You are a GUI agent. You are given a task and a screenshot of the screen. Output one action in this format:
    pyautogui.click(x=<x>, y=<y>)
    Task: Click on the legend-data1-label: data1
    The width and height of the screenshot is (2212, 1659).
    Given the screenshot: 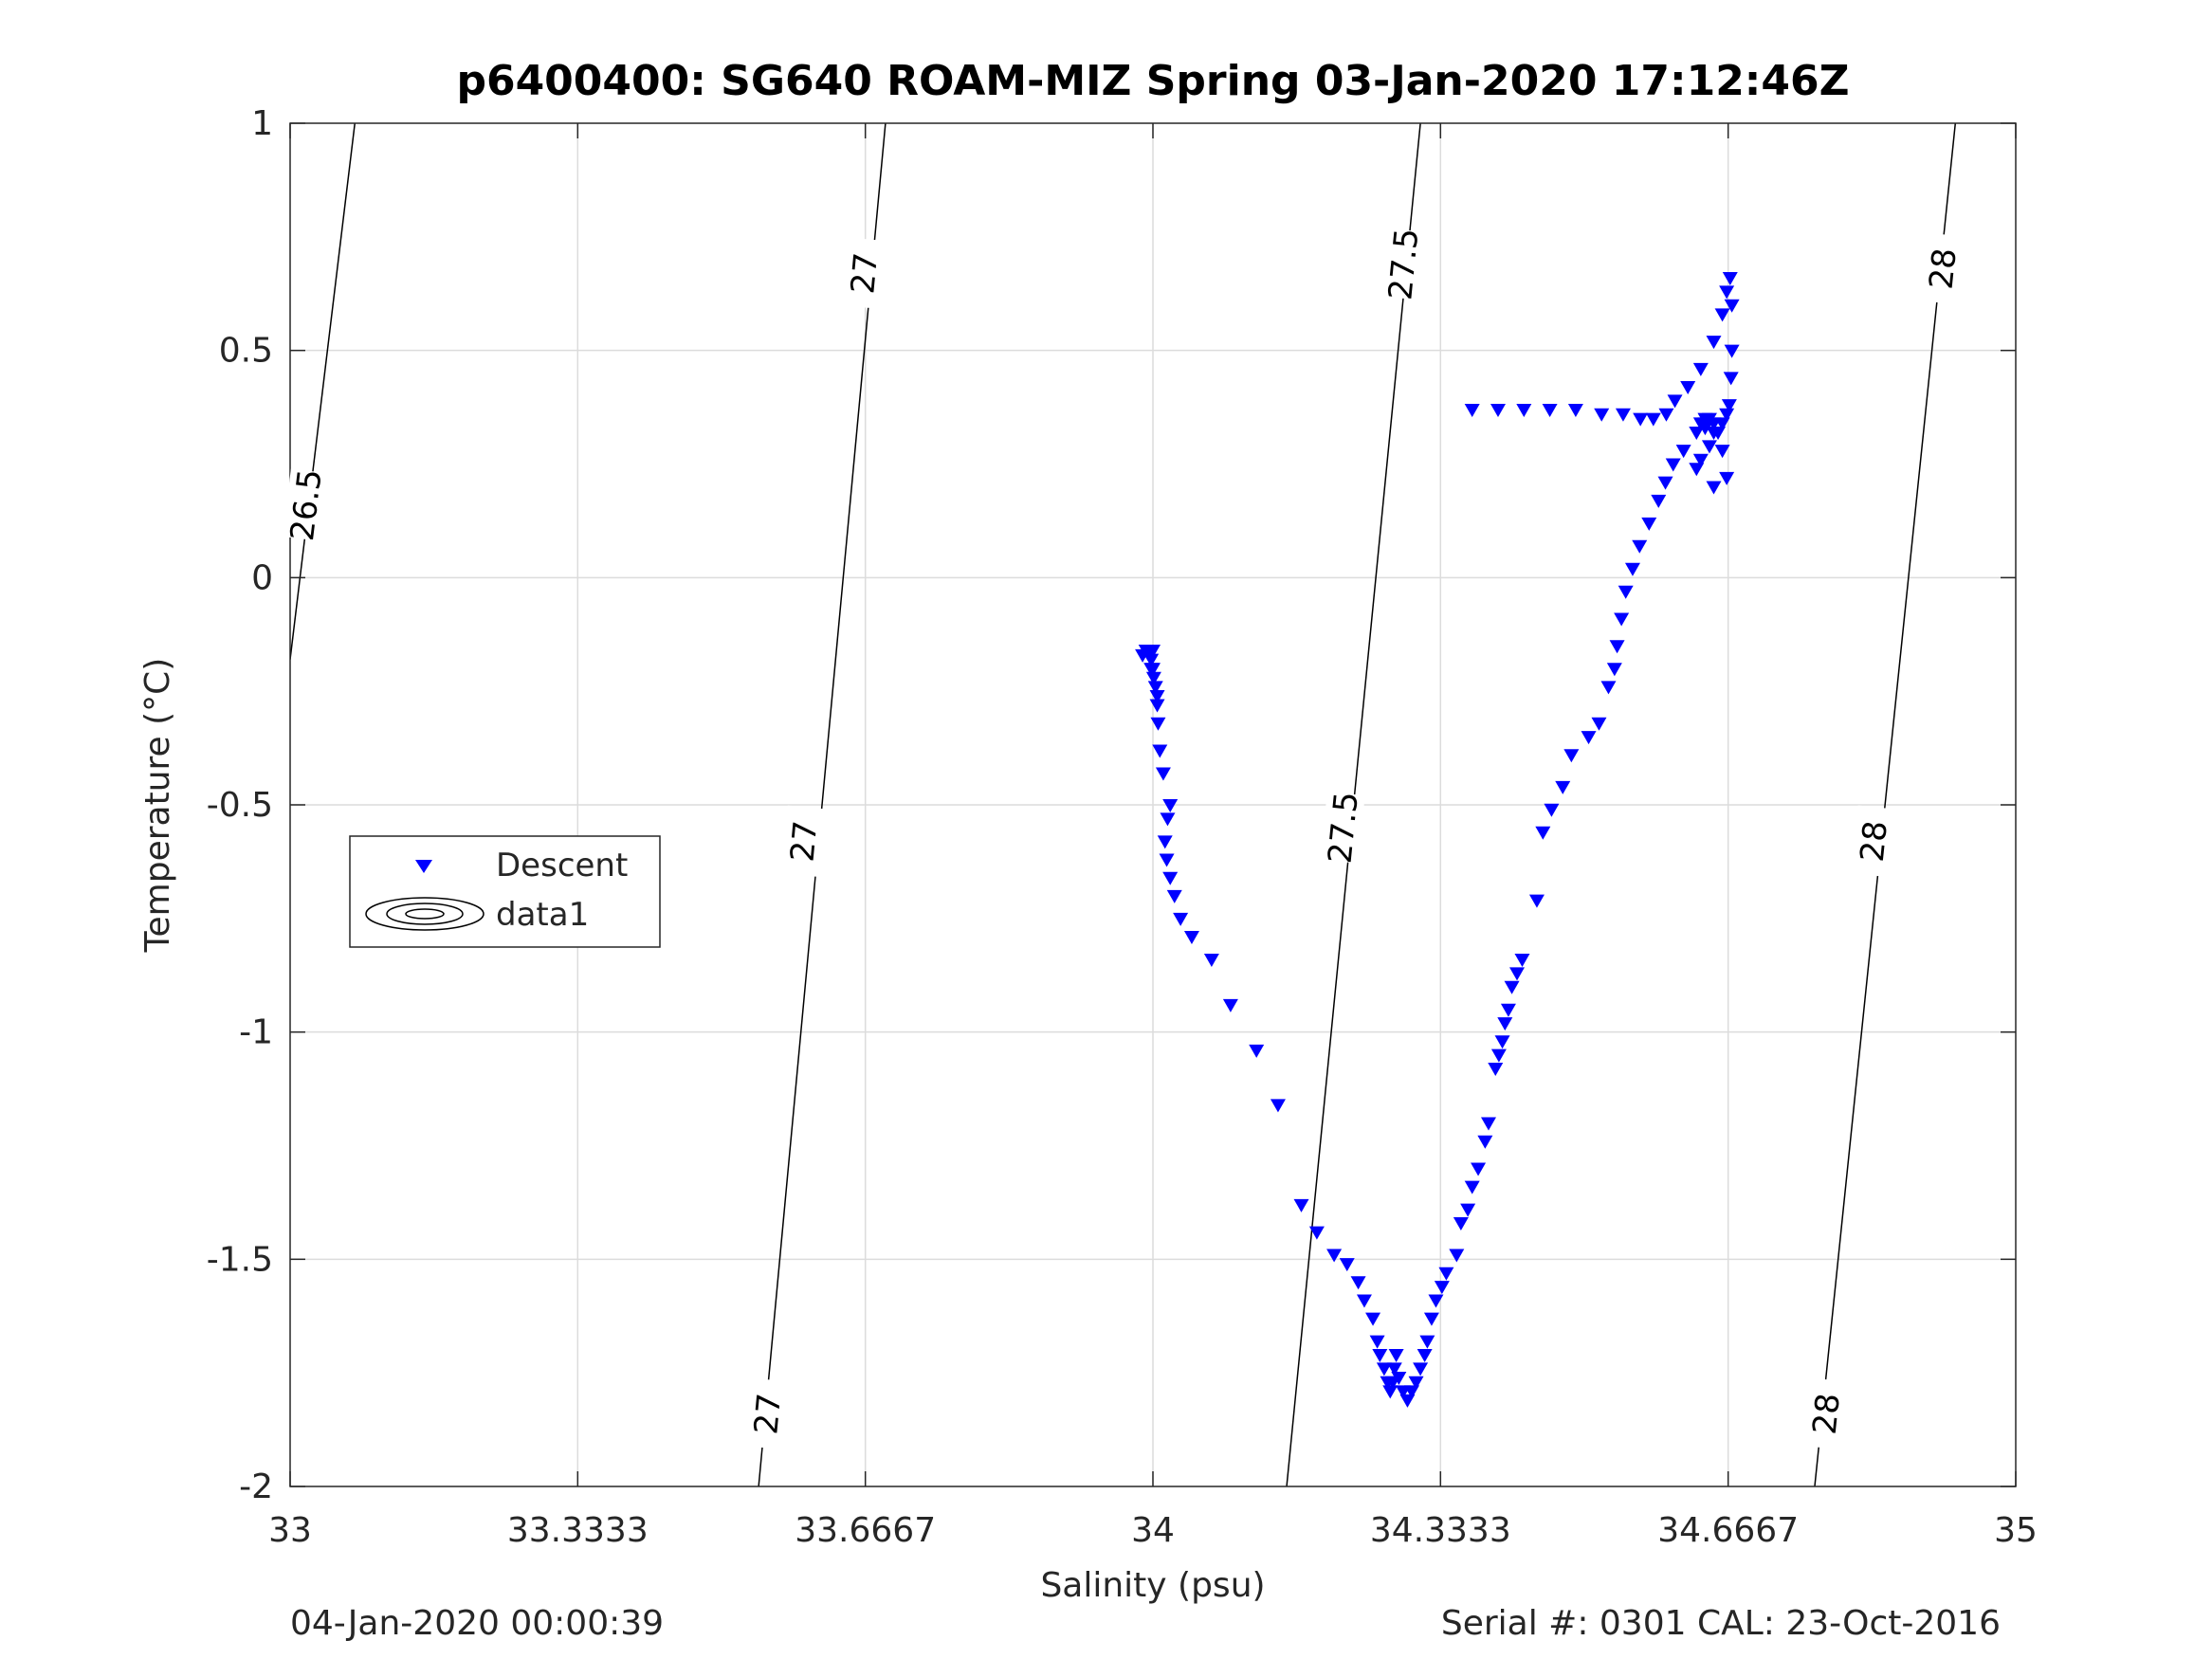 What is the action you would take?
    pyautogui.click(x=542, y=915)
    